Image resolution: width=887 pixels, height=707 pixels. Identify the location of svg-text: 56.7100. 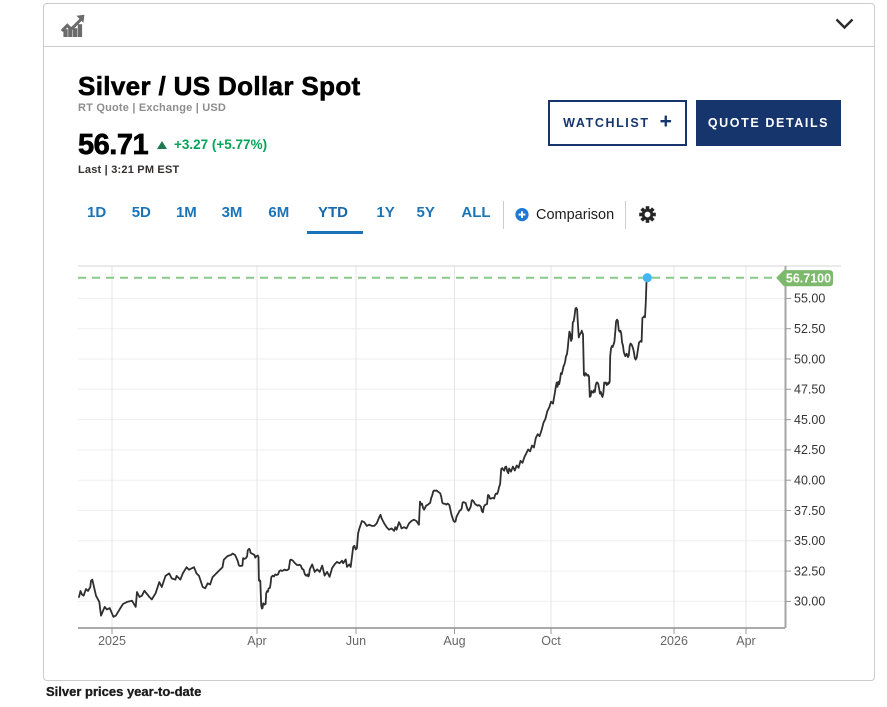
(808, 279).